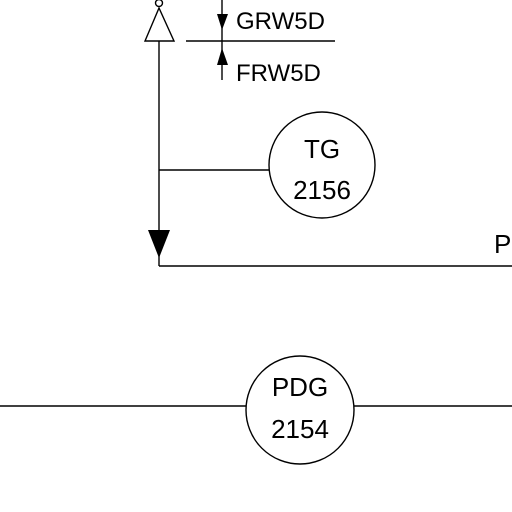 The height and width of the screenshot is (512, 512). I want to click on flow-arrow-icon, so click(159, 244).